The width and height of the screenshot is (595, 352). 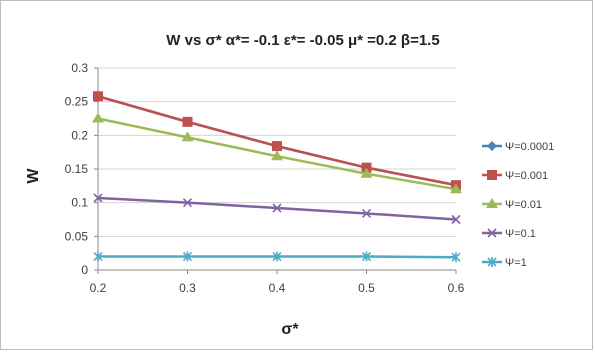 What do you see at coordinates (79, 68) in the screenshot?
I see `y-tick-label: 0.3` at bounding box center [79, 68].